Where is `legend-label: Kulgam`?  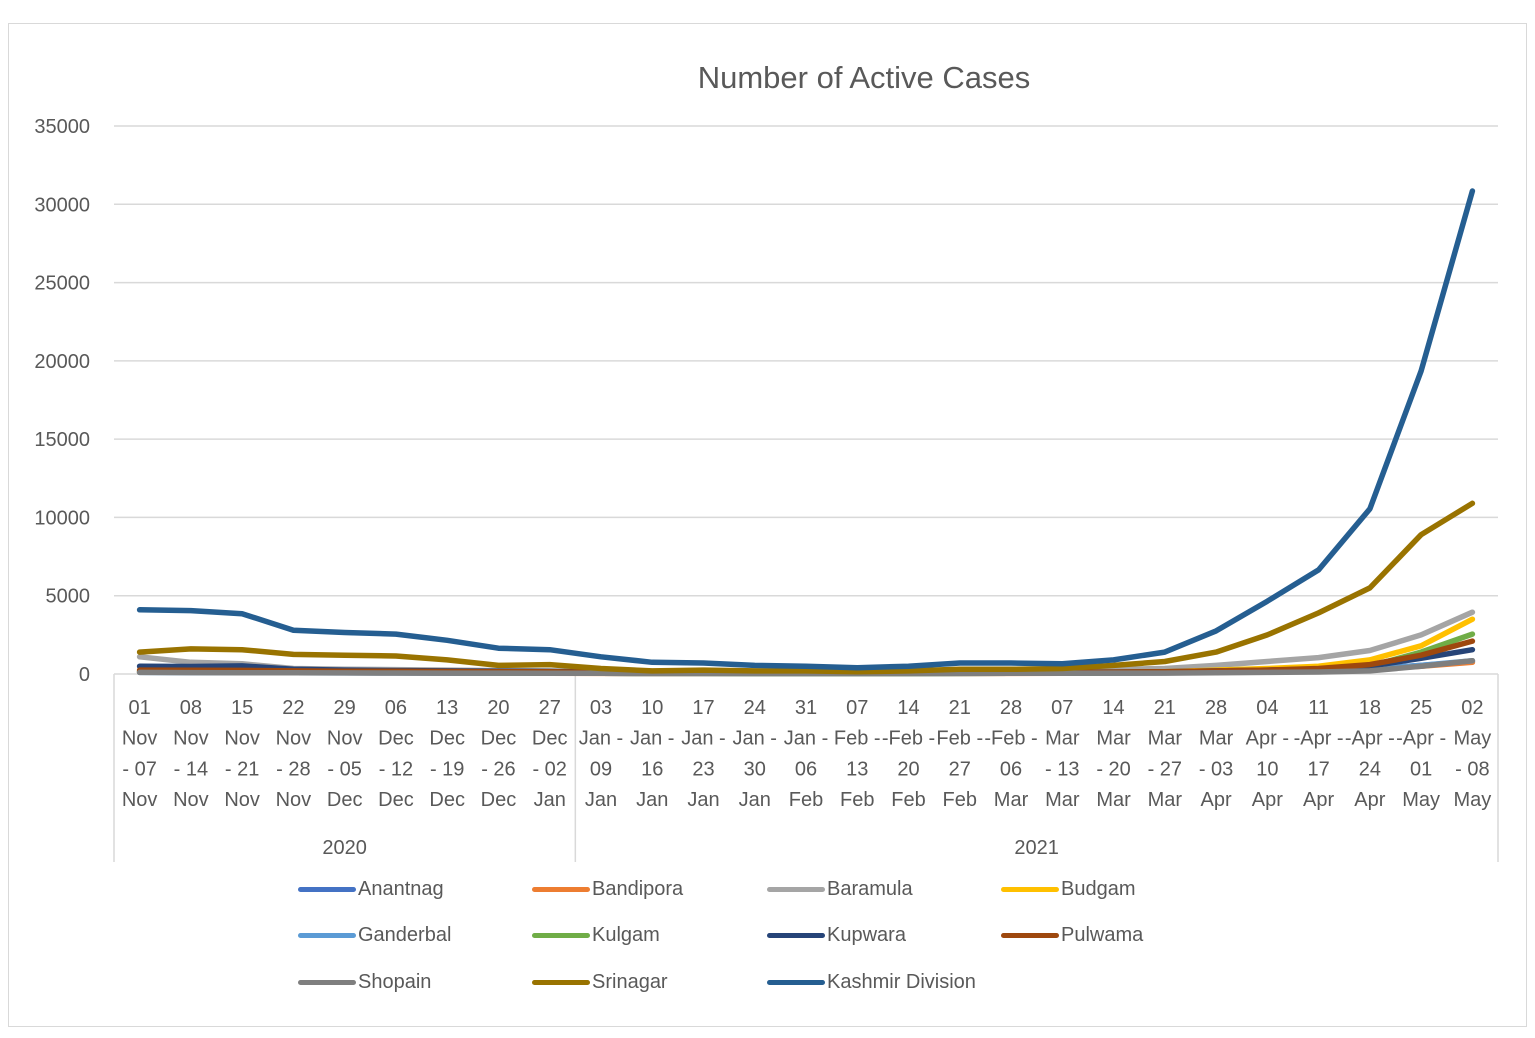 legend-label: Kulgam is located at coordinates (626, 934).